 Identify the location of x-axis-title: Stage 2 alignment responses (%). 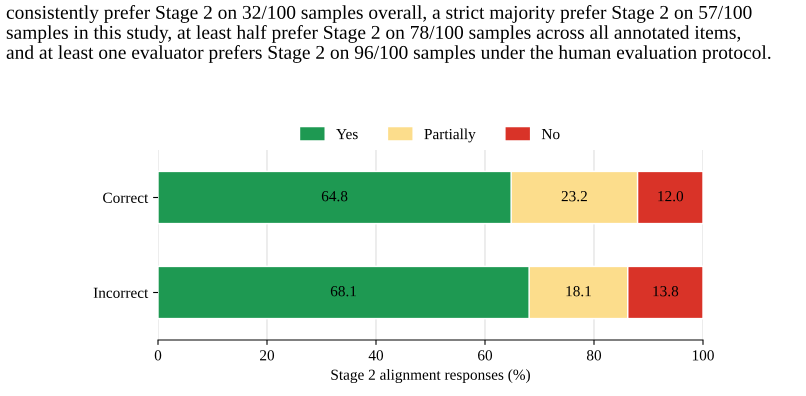
(430, 376).